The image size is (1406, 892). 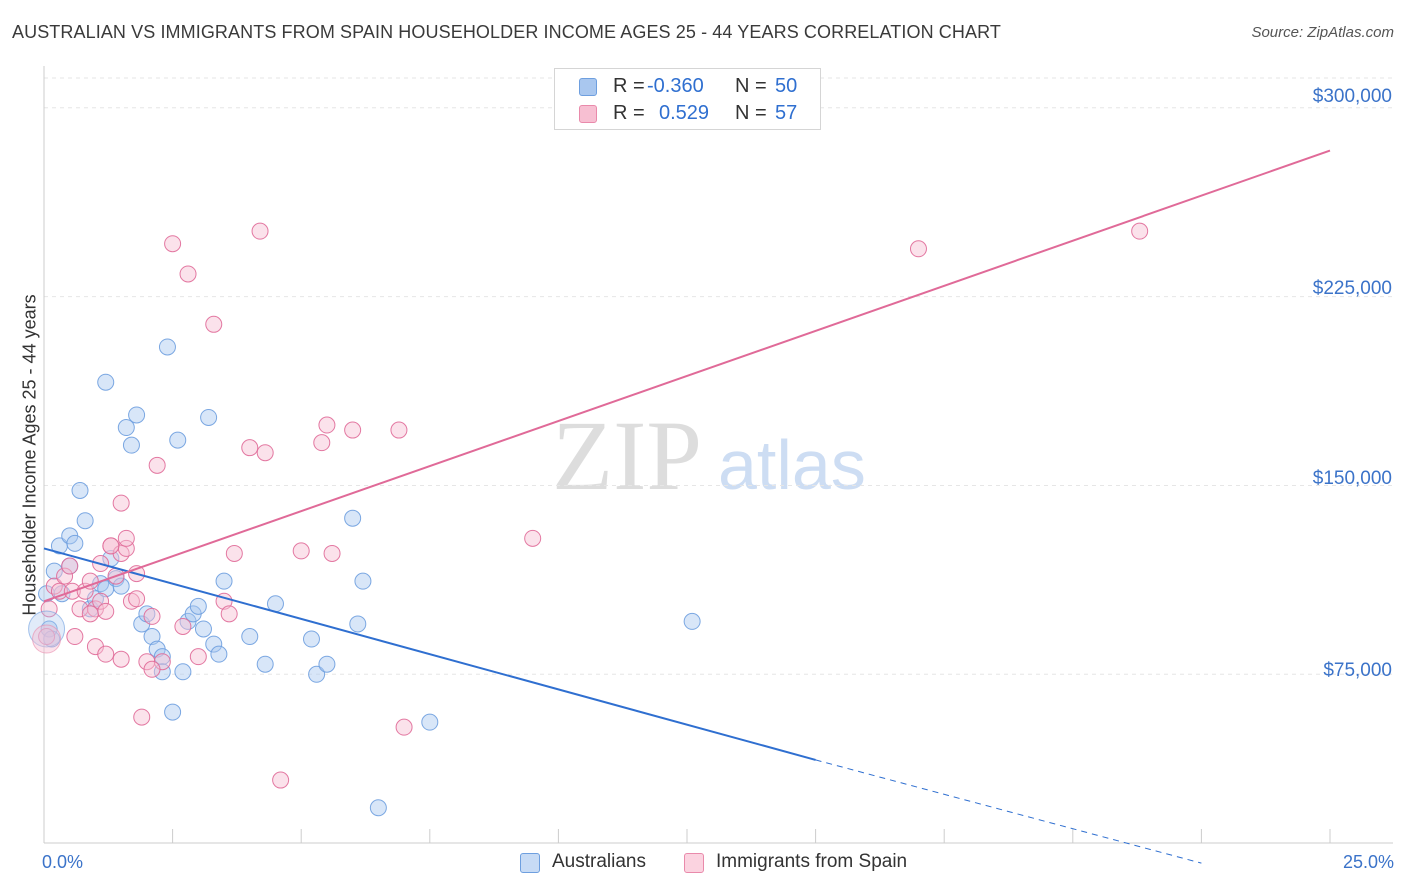 What do you see at coordinates (1322, 32) in the screenshot?
I see `source-label: Source: ZipAtlas.com` at bounding box center [1322, 32].